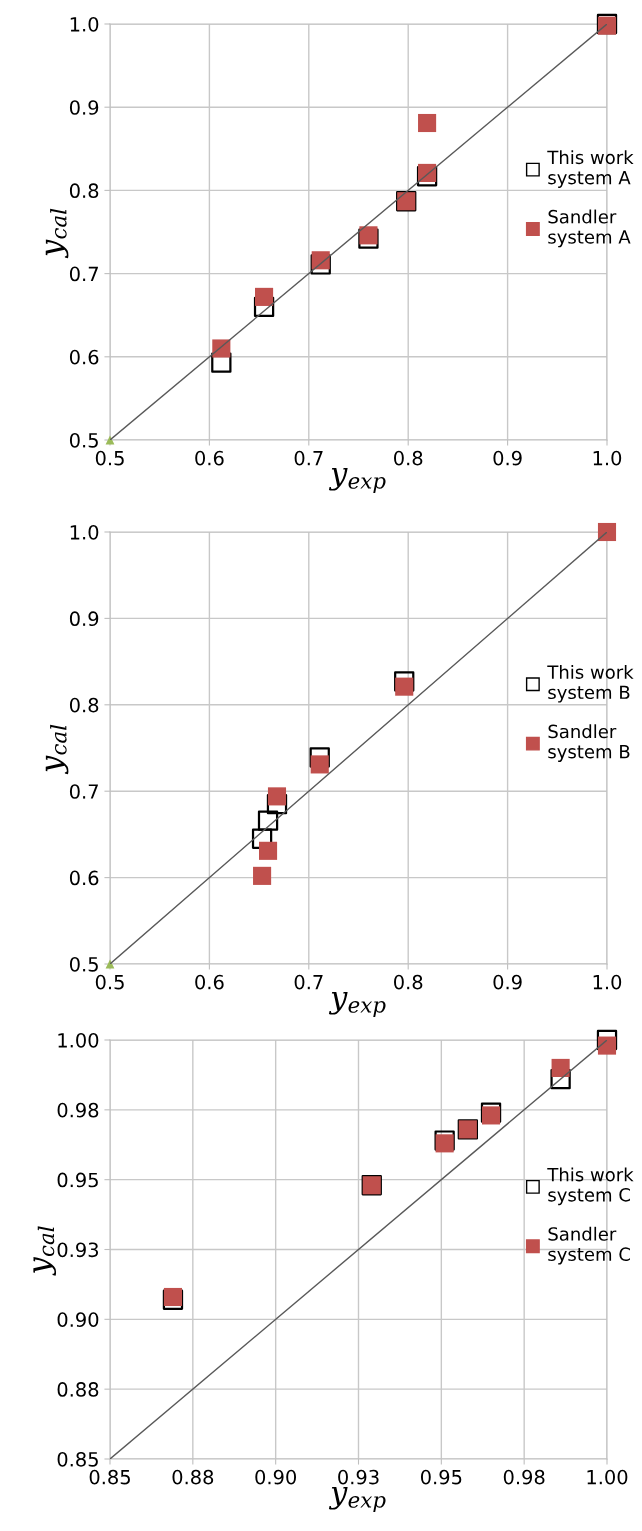  I want to click on x-tick-label: 0.95, so click(441, 1477).